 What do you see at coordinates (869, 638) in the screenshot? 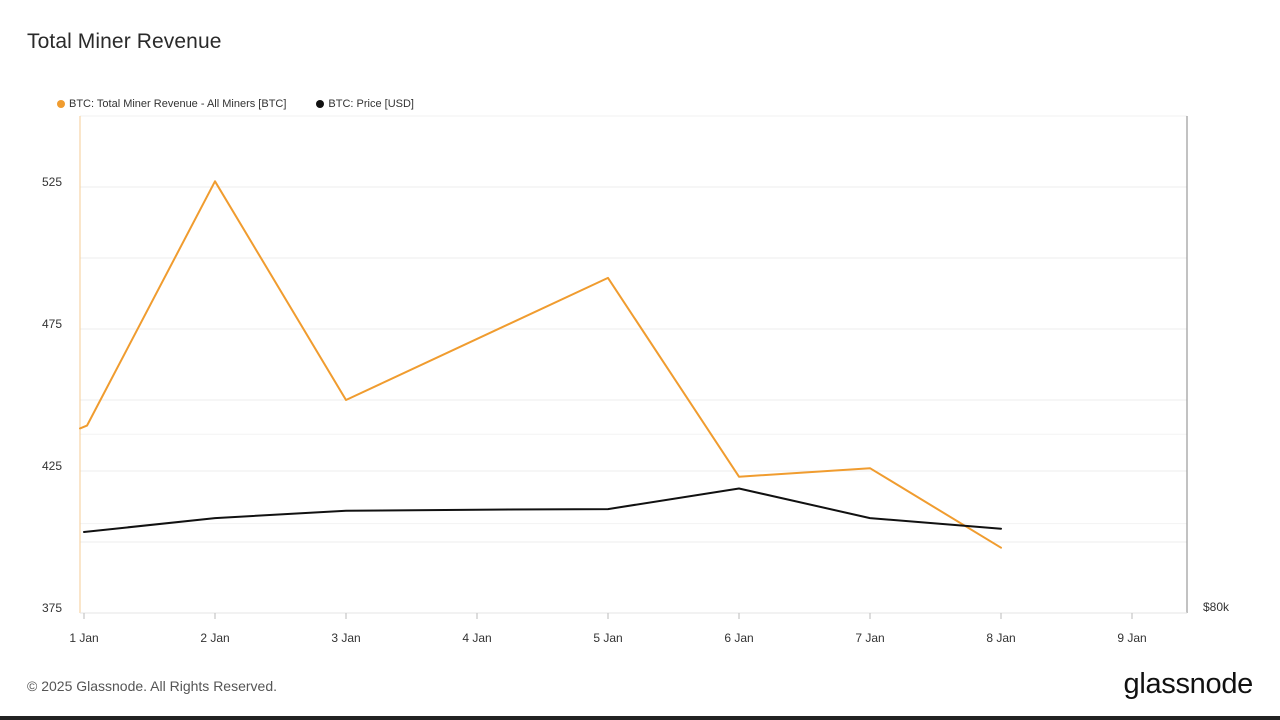
I see `x-tick-label-6: 7 Jan` at bounding box center [869, 638].